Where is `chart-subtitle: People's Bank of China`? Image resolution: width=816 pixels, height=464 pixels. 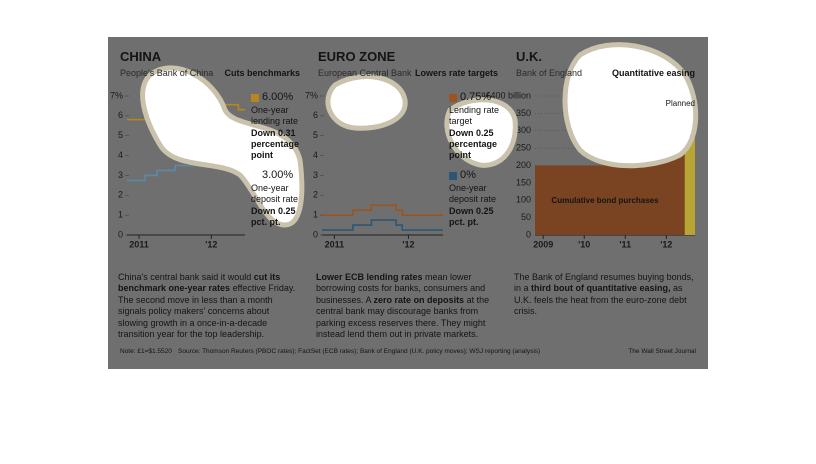
chart-subtitle: People's Bank of China is located at coordinates (167, 73).